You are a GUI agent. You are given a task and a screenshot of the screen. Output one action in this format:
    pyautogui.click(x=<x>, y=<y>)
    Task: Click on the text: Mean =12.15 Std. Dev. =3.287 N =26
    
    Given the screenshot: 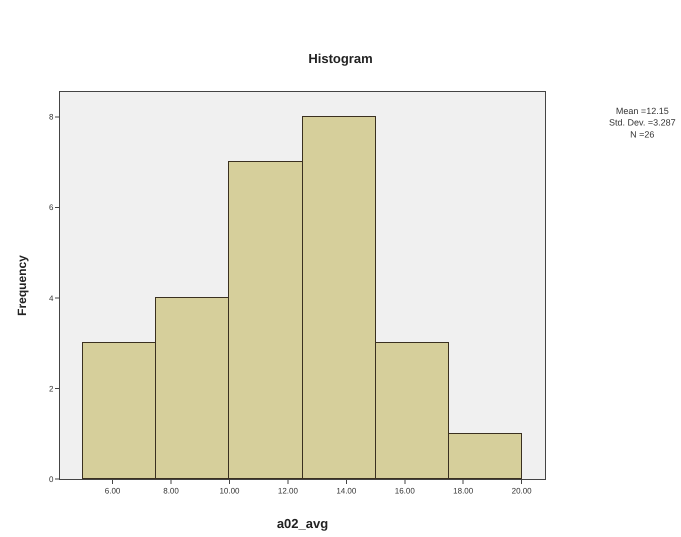 What is the action you would take?
    pyautogui.click(x=642, y=123)
    